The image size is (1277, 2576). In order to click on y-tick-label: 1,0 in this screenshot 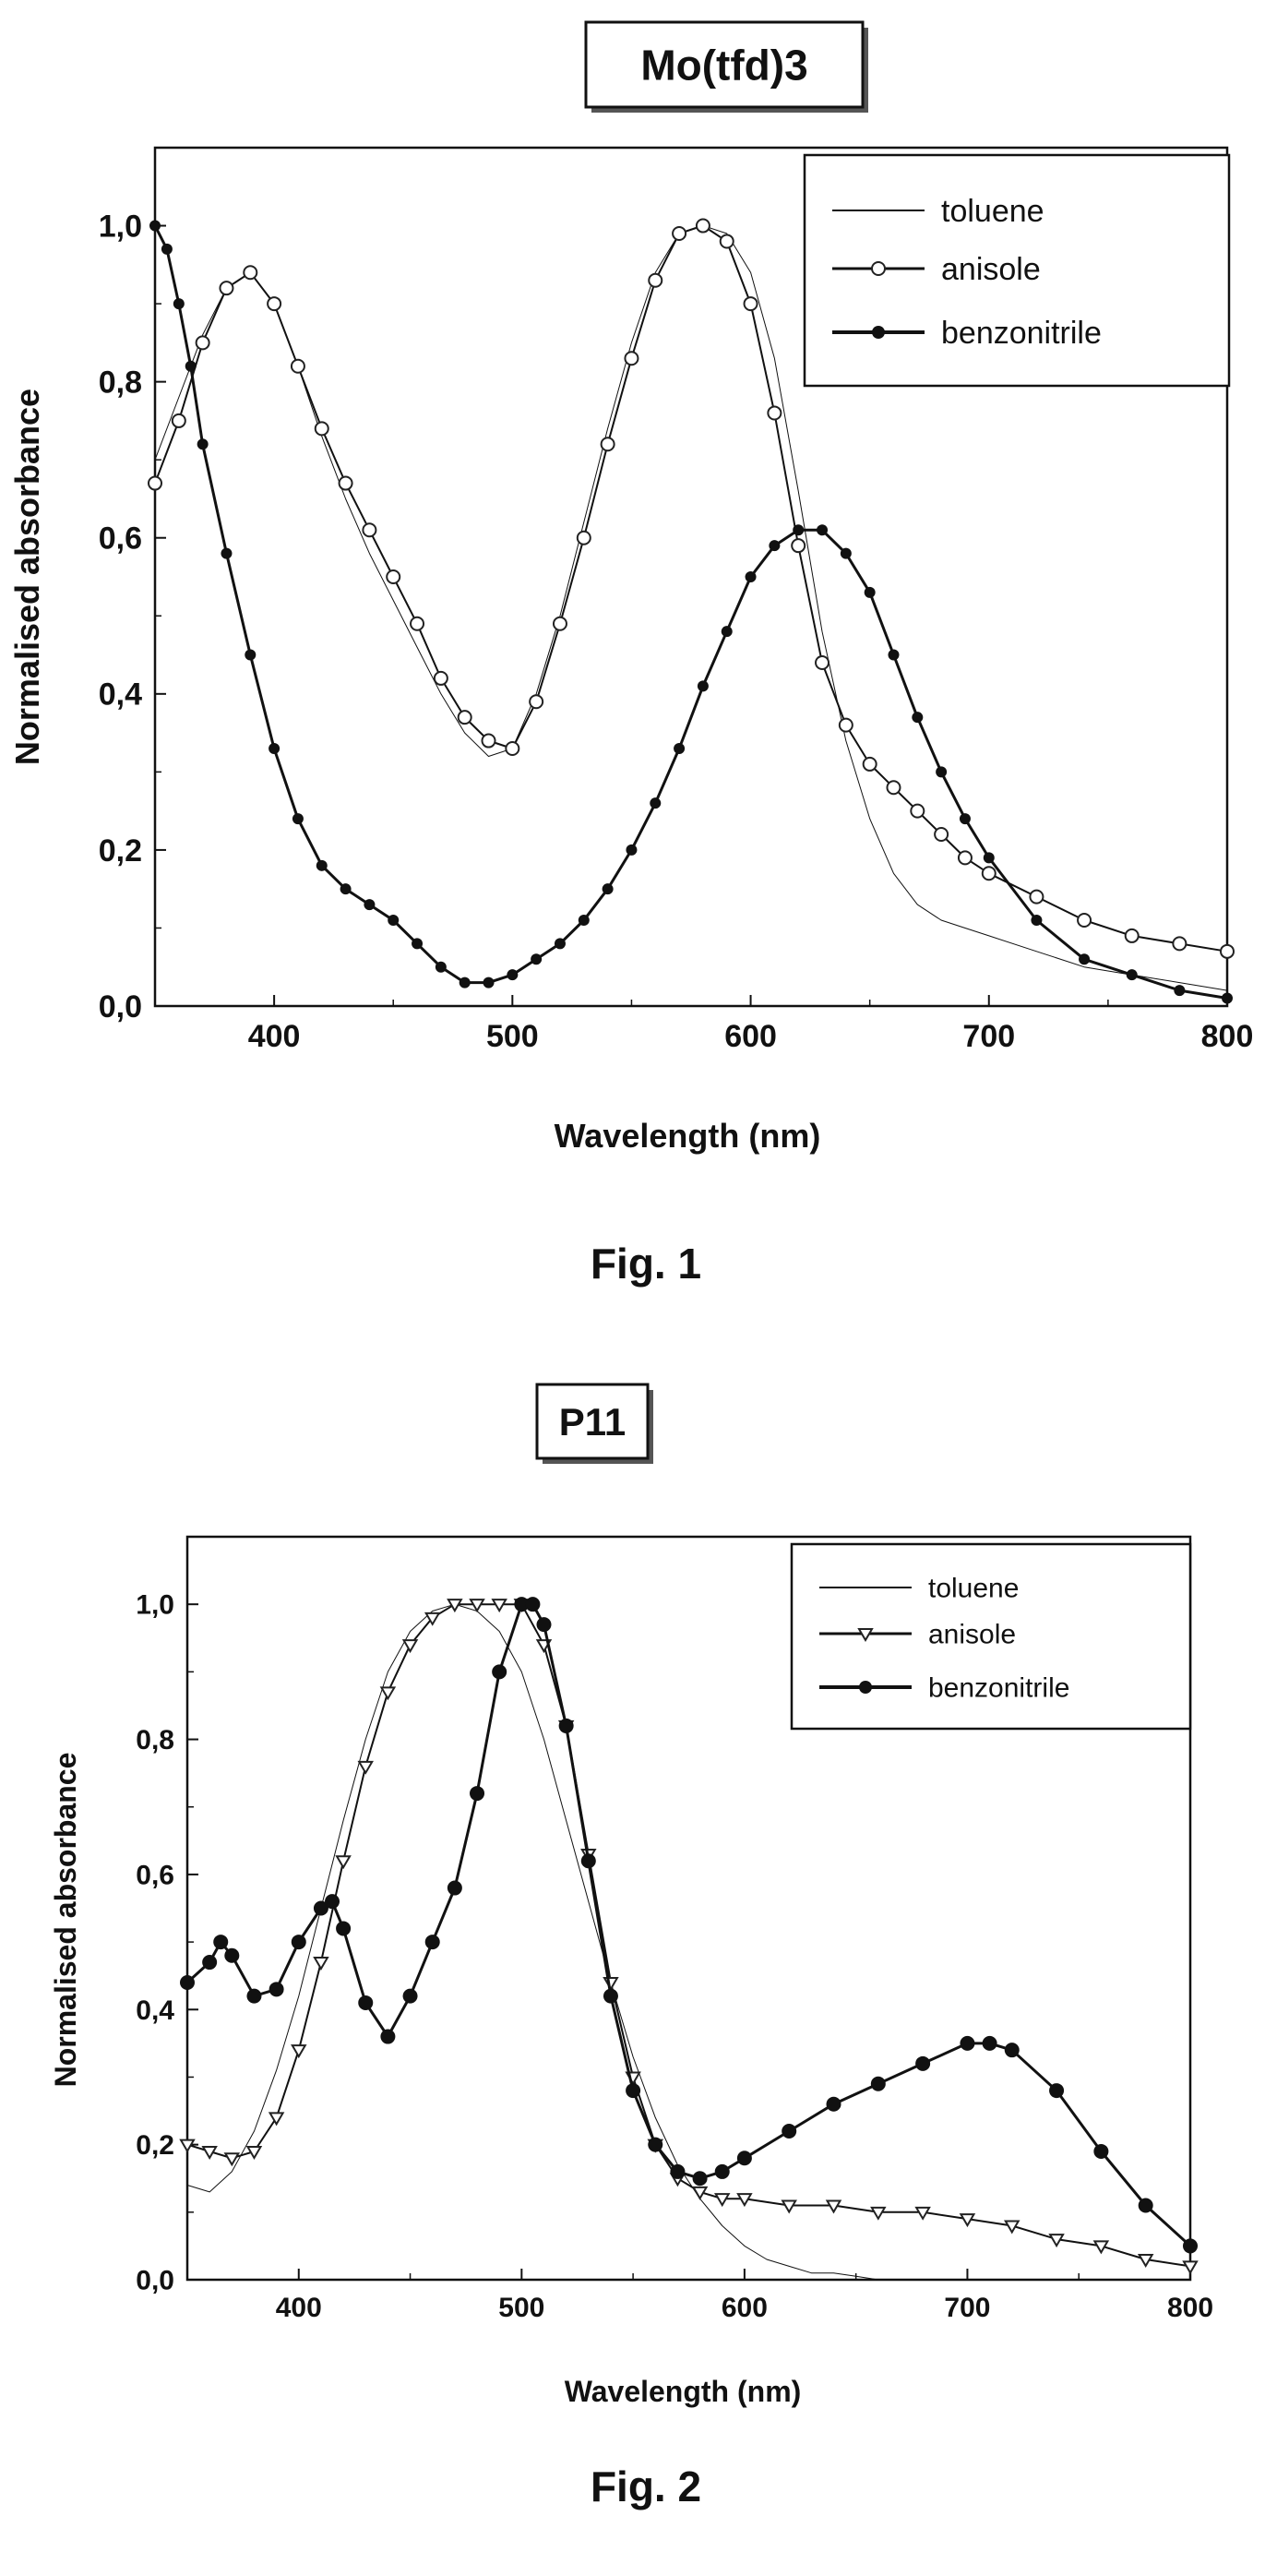, I will do `click(155, 1605)`.